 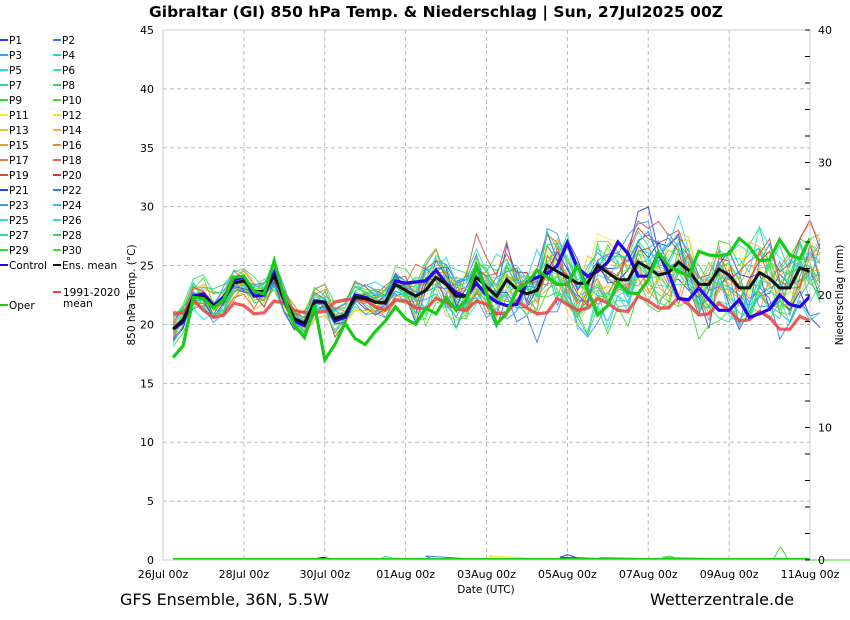 What do you see at coordinates (15, 41) in the screenshot?
I see `legend-label: P1` at bounding box center [15, 41].